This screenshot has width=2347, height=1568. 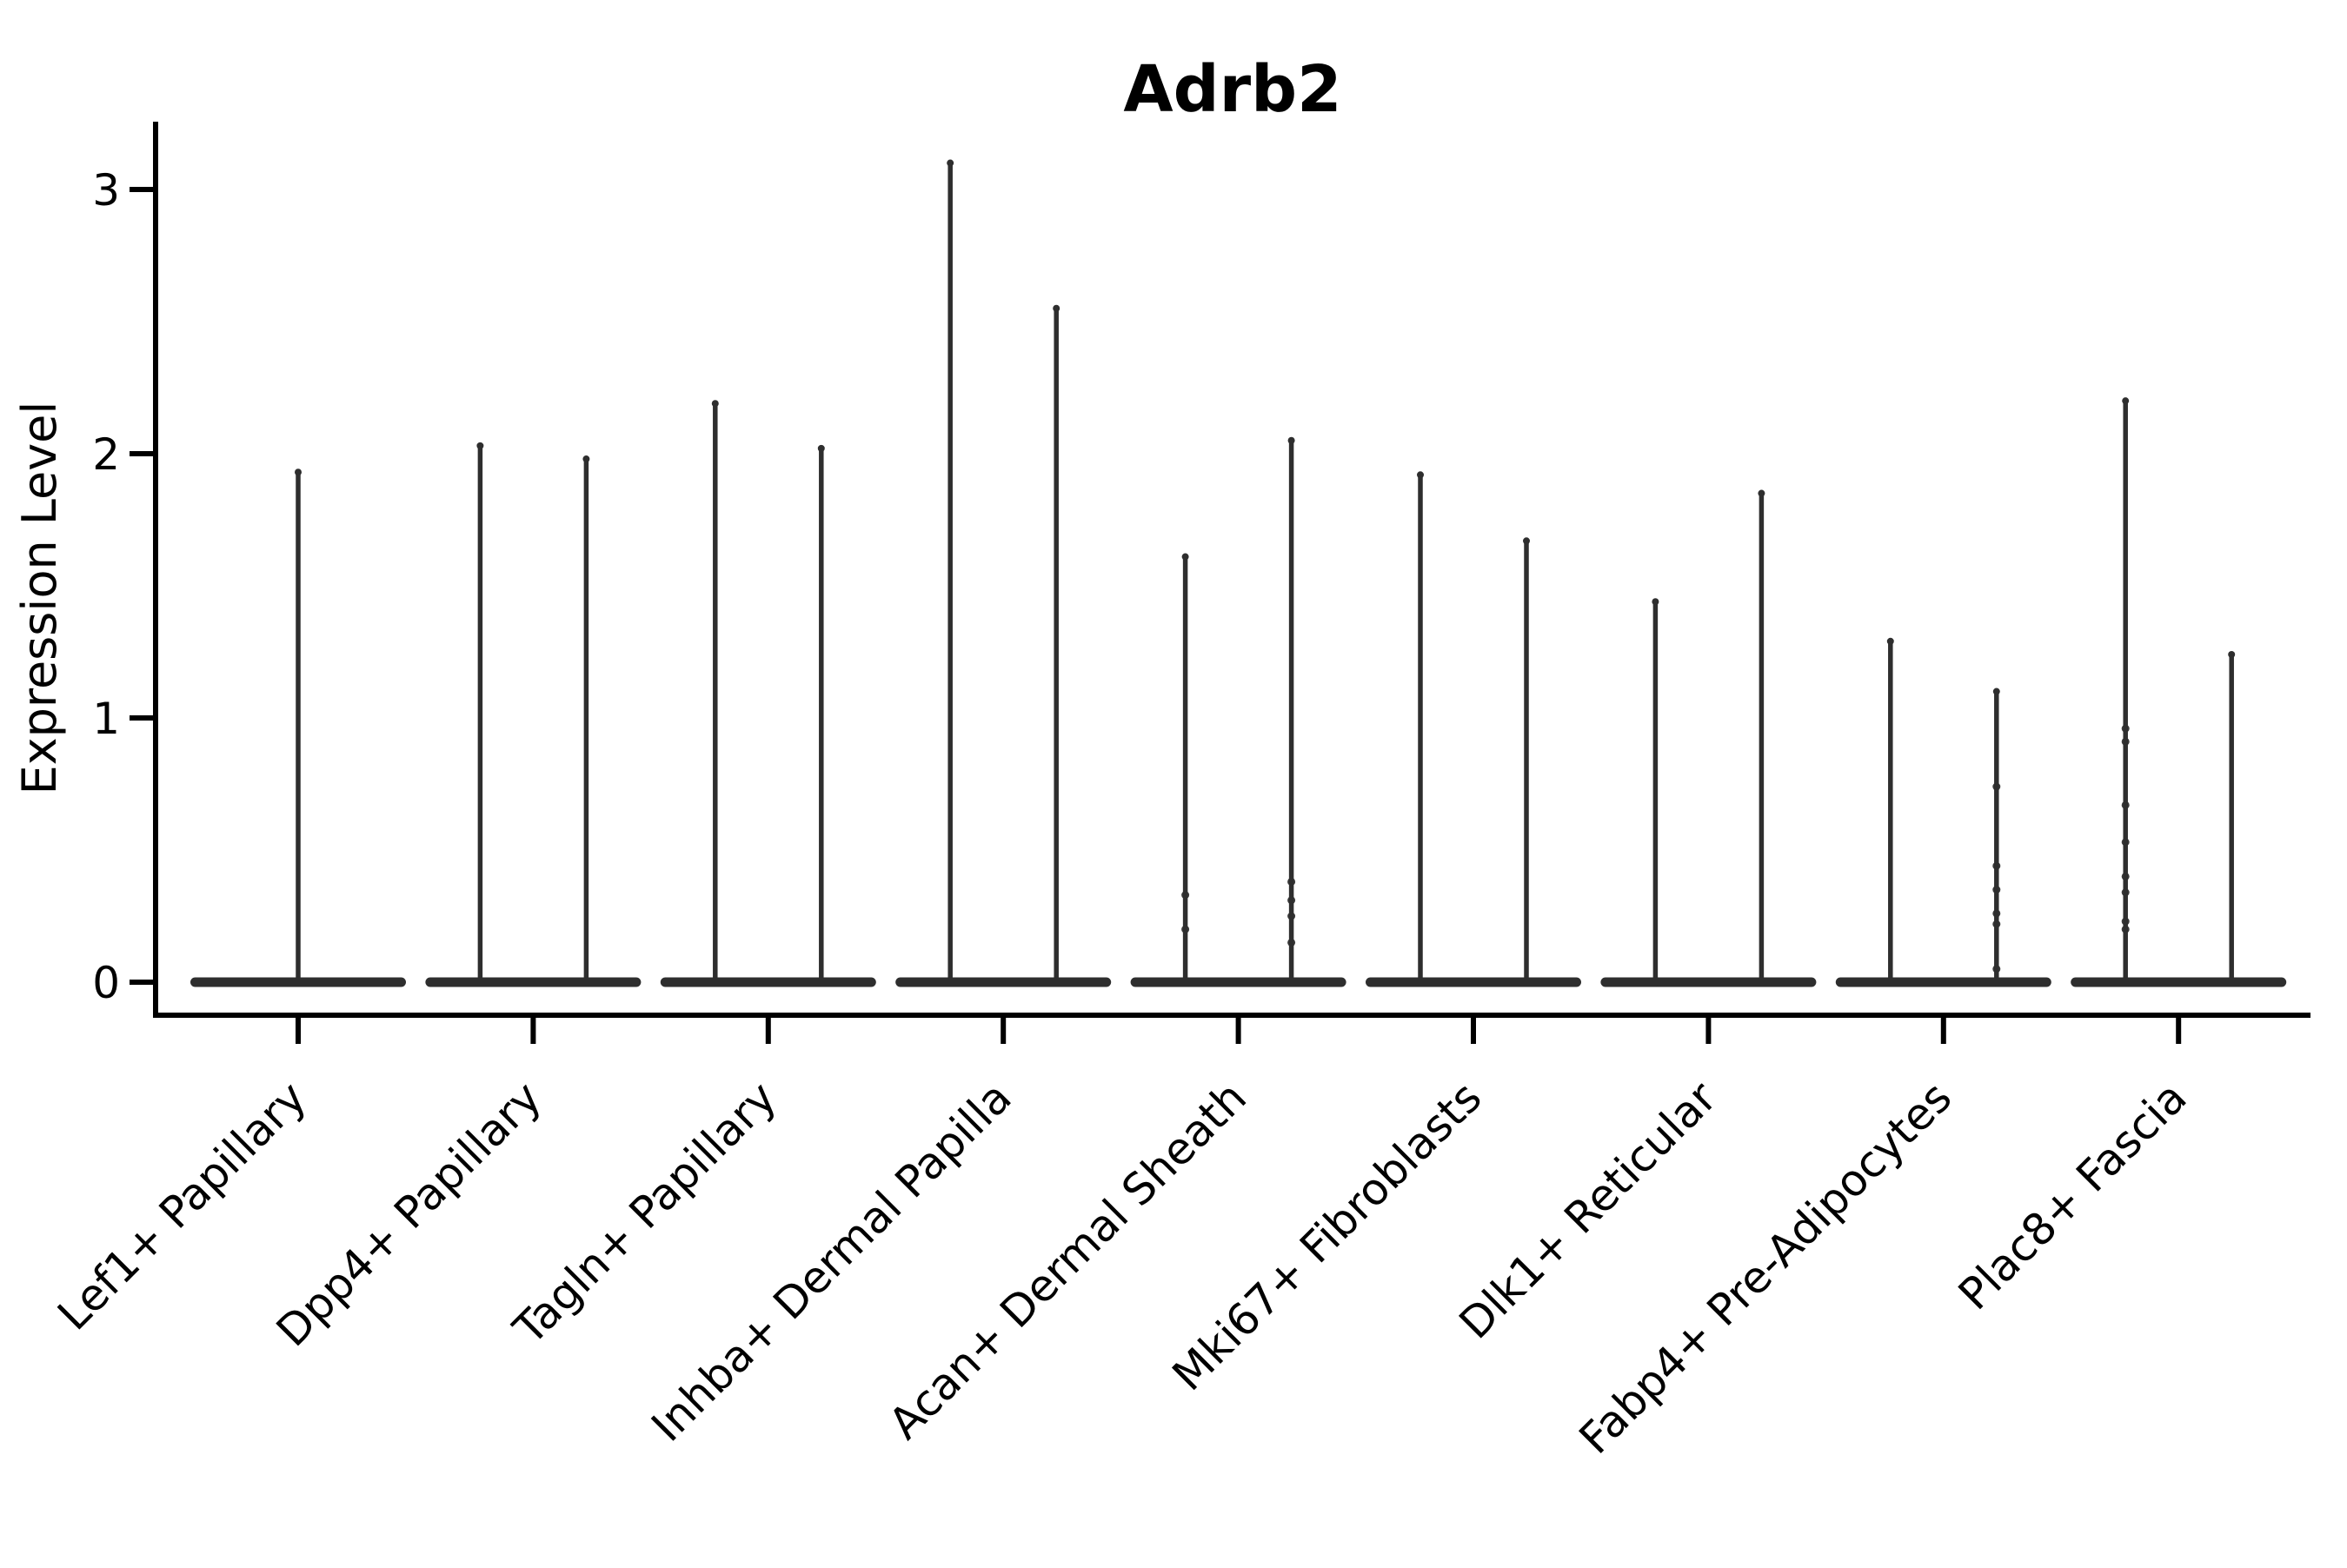 I want to click on y-tick-label: 0, so click(x=106, y=983).